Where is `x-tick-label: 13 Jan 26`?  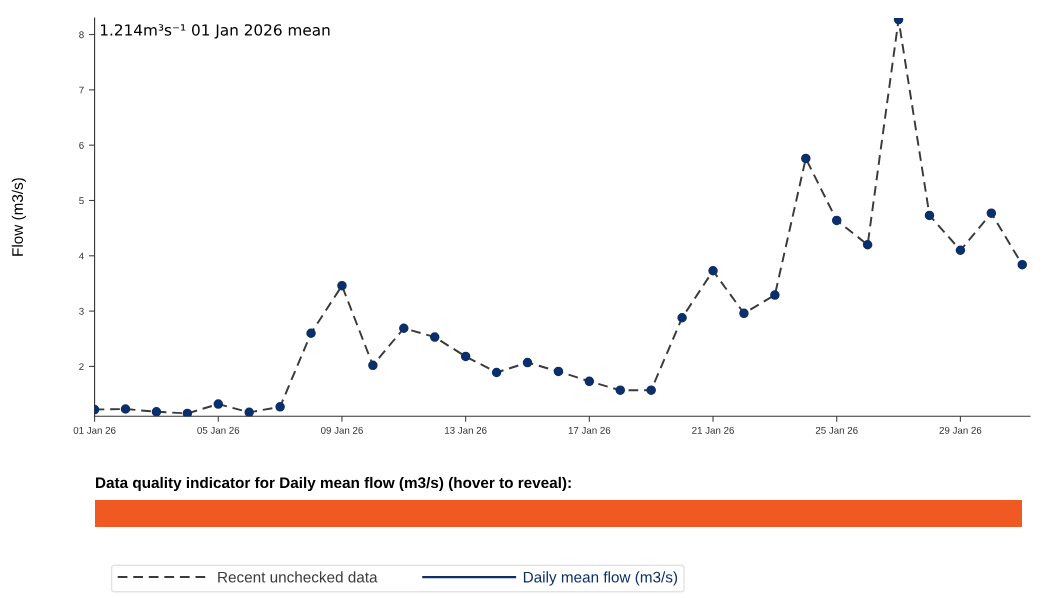 x-tick-label: 13 Jan 26 is located at coordinates (466, 430).